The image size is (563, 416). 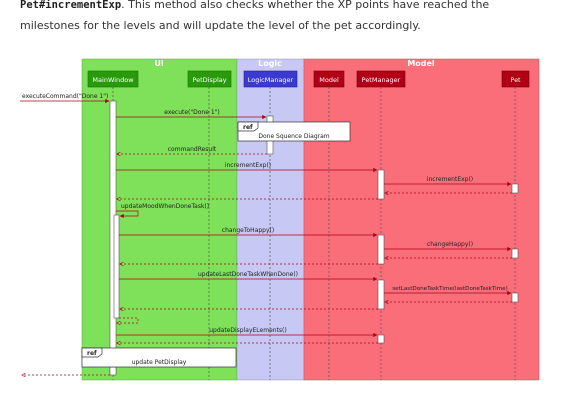 What do you see at coordinates (271, 80) in the screenshot?
I see `logic-manager-label: LogicManager` at bounding box center [271, 80].